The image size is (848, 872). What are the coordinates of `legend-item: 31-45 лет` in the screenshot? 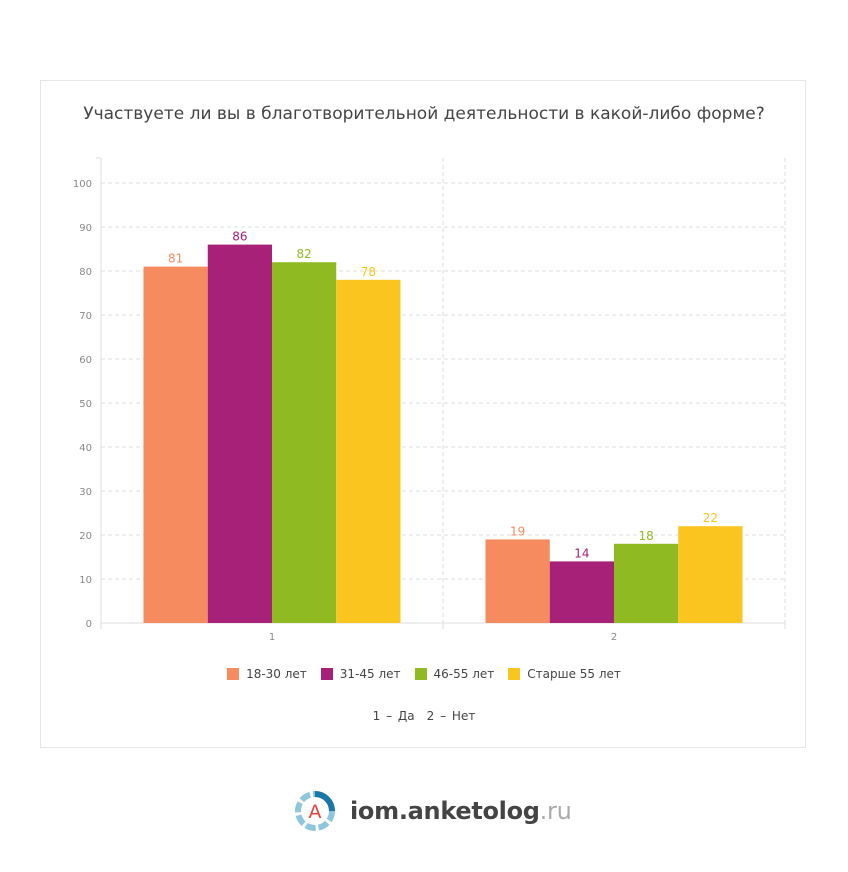 It's located at (360, 674).